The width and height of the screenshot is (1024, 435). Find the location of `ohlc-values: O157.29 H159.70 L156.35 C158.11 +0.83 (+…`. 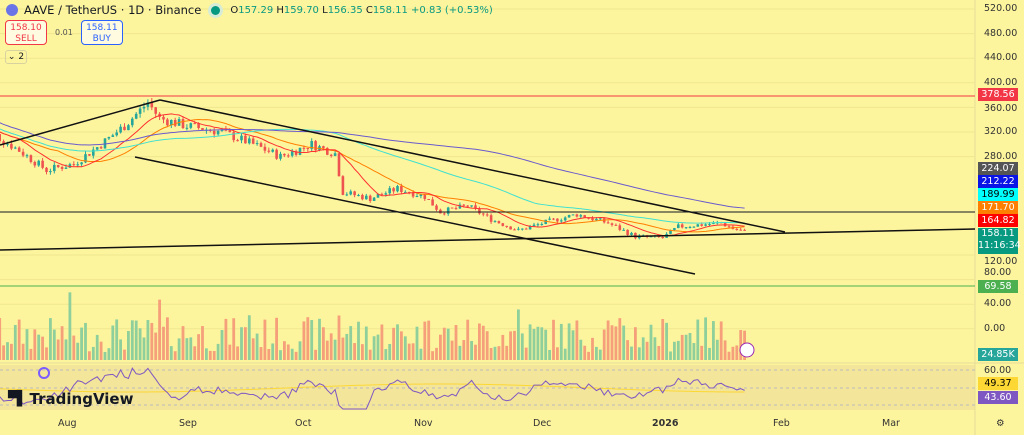

ohlc-values: O157.29 H159.70 L156.35 C158.11 +0.83 (+… is located at coordinates (361, 10).